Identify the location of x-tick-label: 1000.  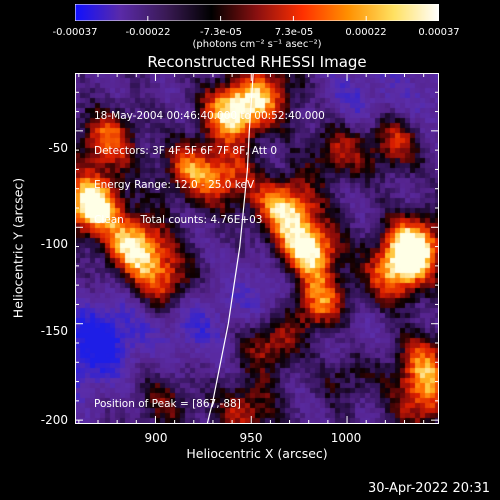
(346, 438).